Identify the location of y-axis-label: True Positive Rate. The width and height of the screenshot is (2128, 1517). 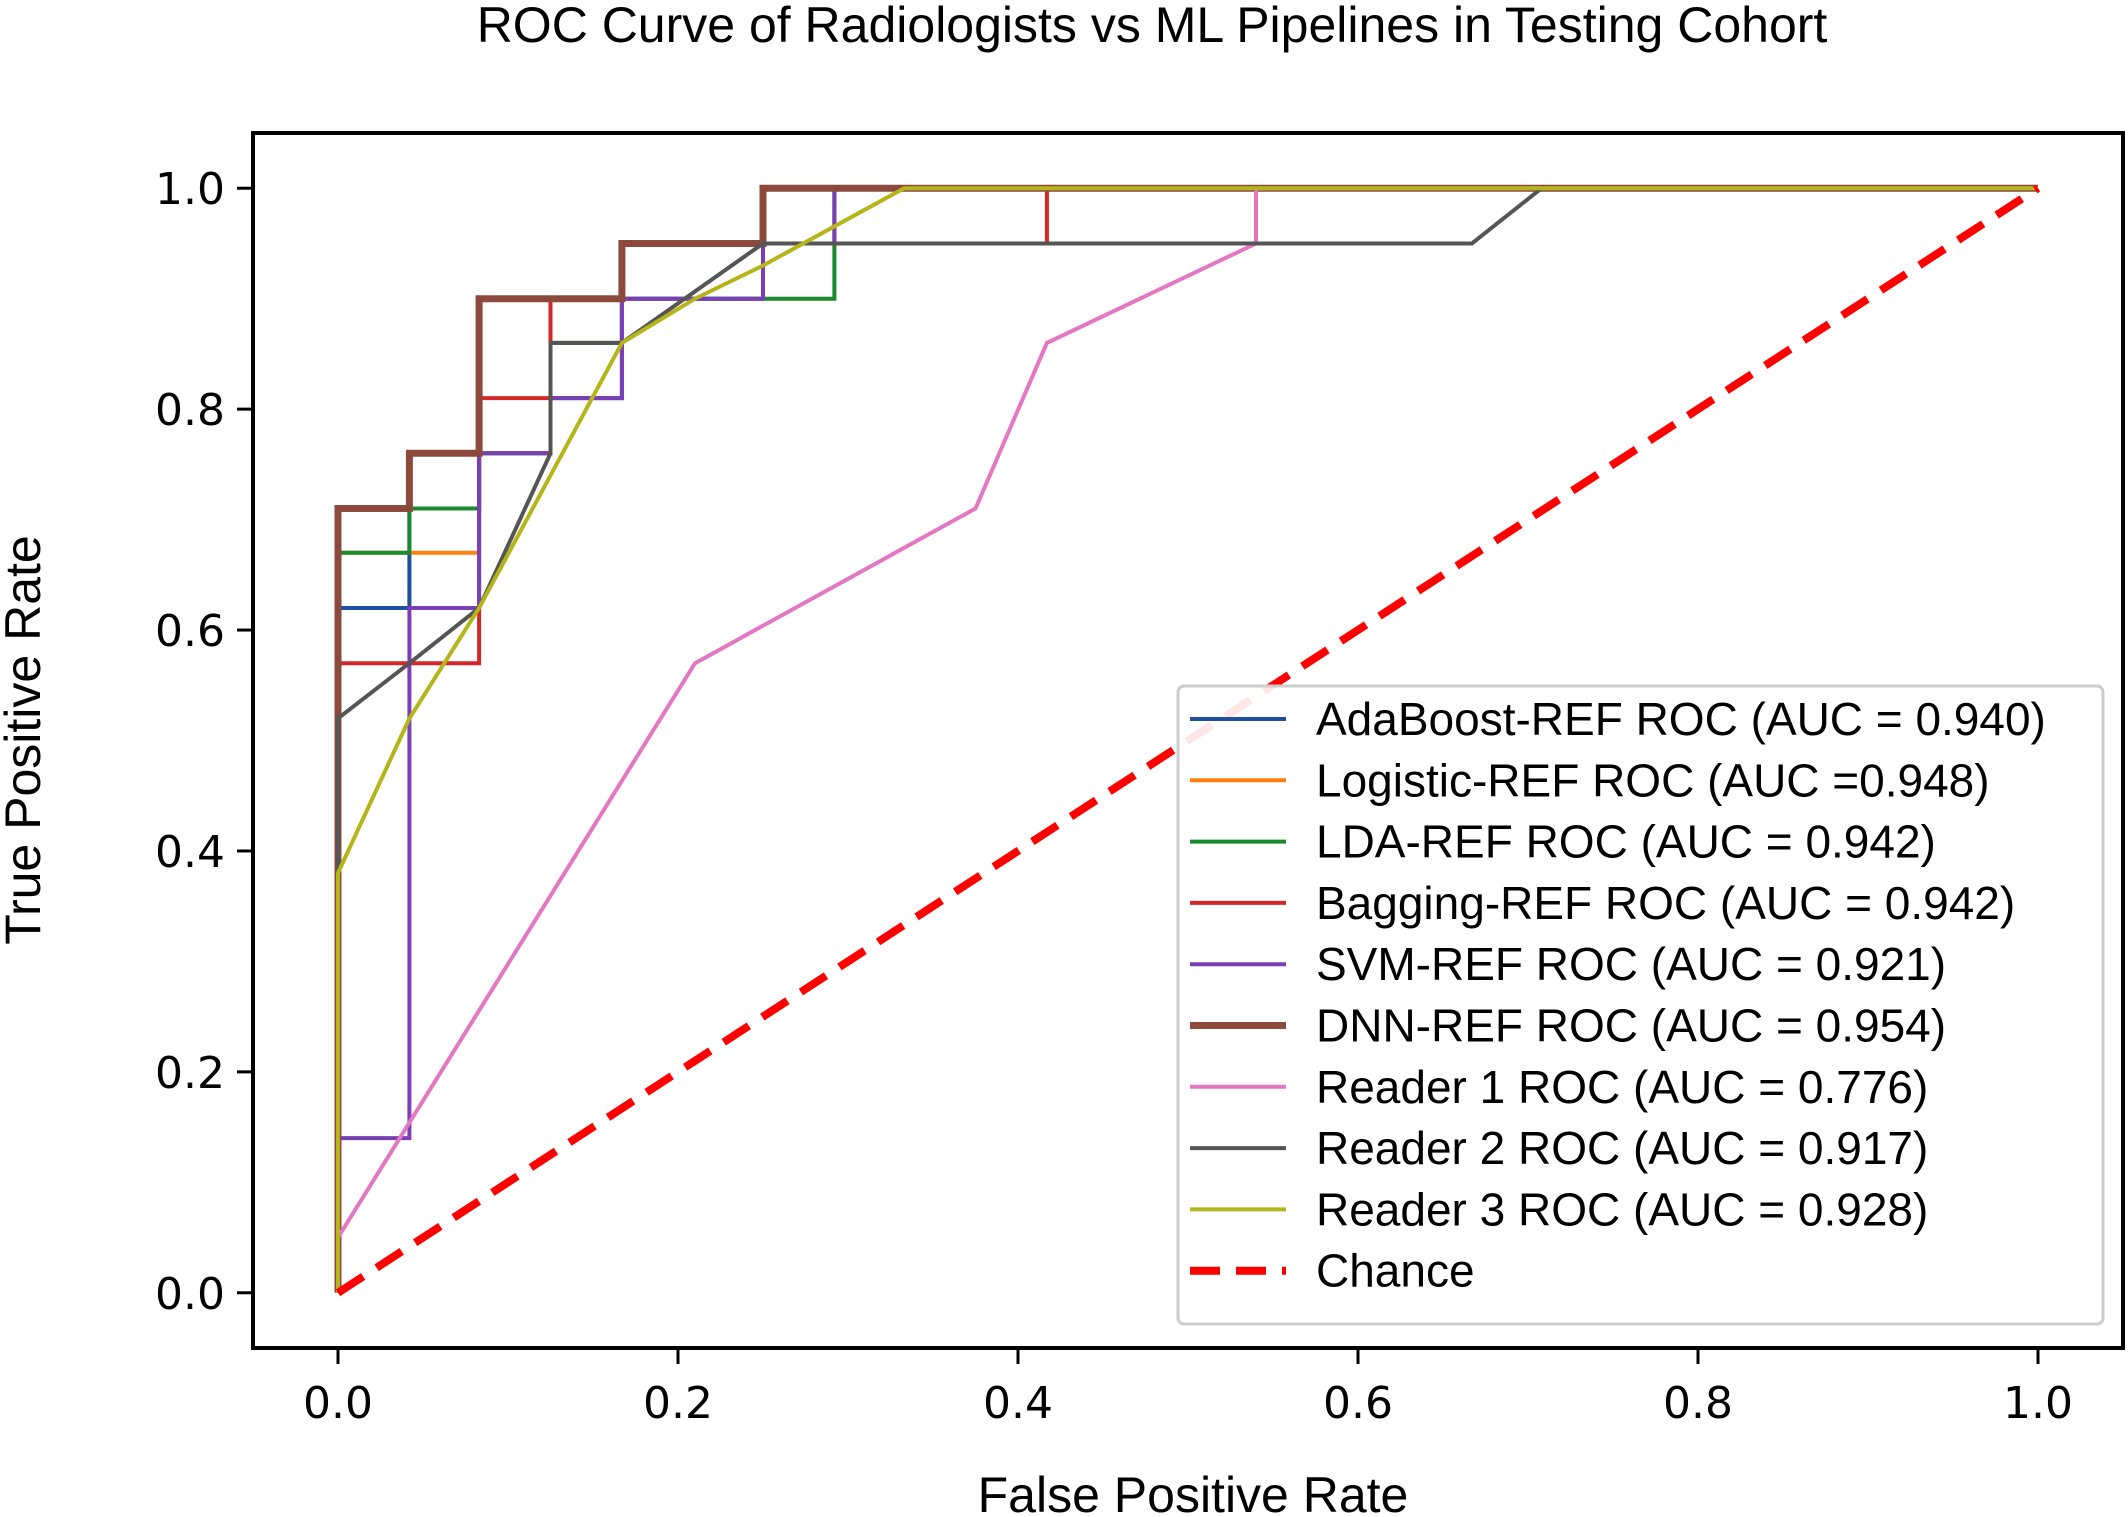
(25, 739).